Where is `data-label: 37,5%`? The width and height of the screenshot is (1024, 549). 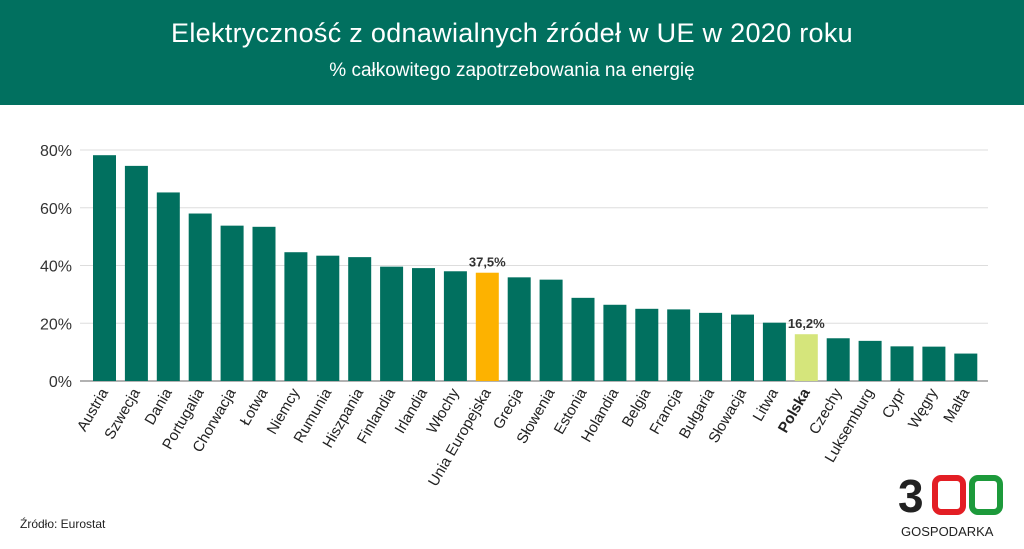 data-label: 37,5% is located at coordinates (487, 262).